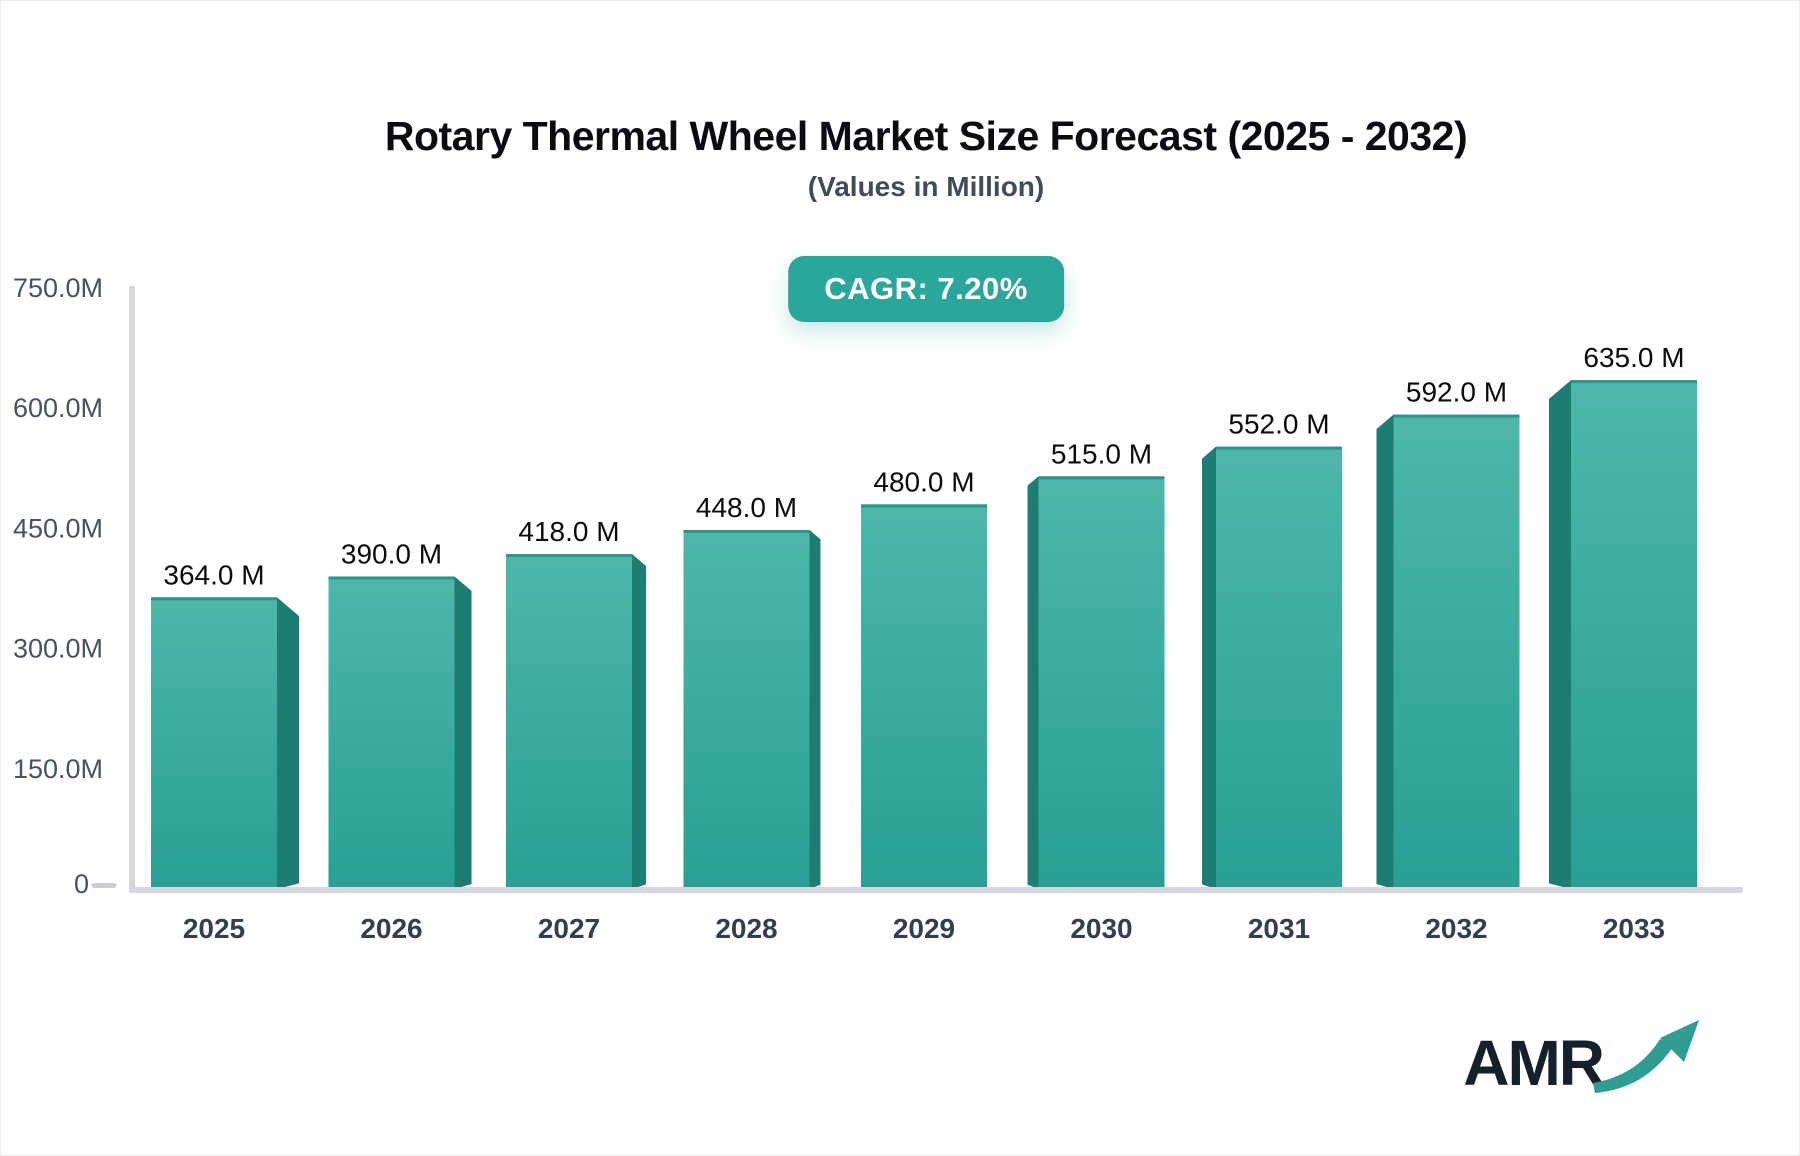 The height and width of the screenshot is (1156, 1800). Describe the element at coordinates (214, 743) in the screenshot. I see `bar-2025` at that location.